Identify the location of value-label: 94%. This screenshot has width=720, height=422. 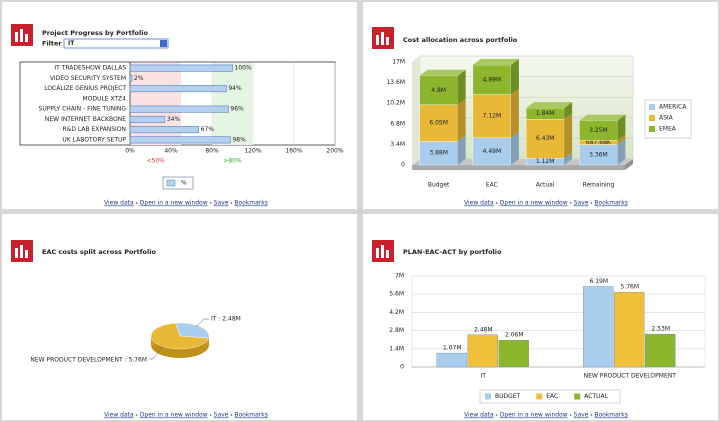
(235, 88).